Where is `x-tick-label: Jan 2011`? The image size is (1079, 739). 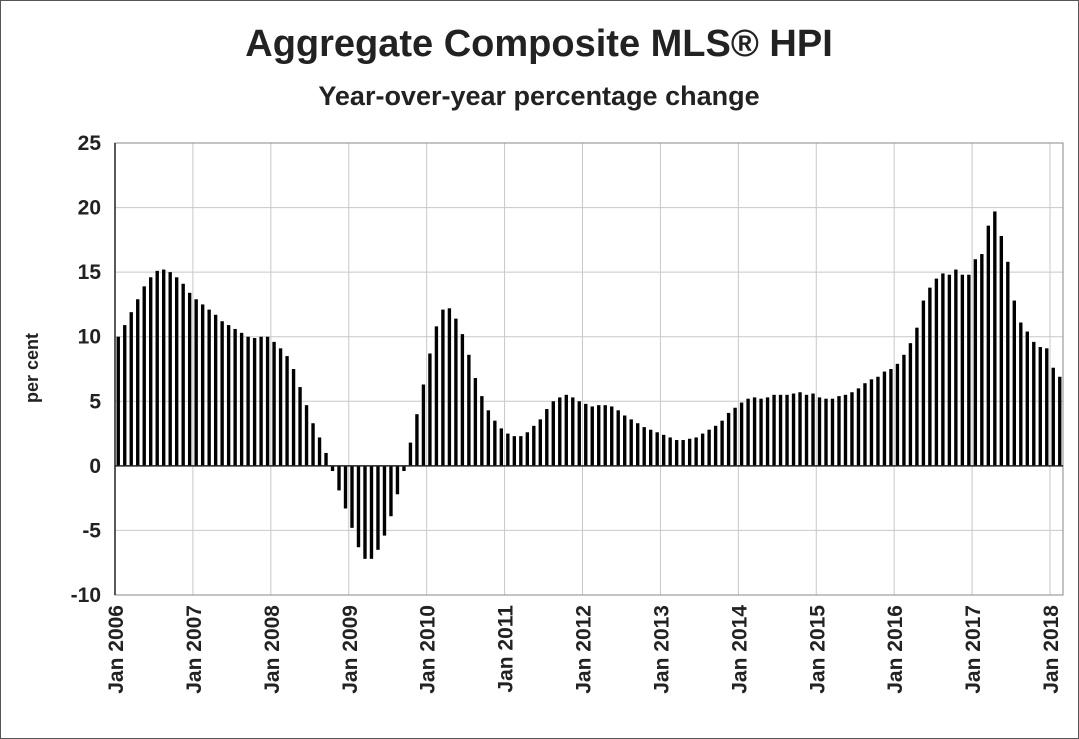 x-tick-label: Jan 2011 is located at coordinates (506, 649).